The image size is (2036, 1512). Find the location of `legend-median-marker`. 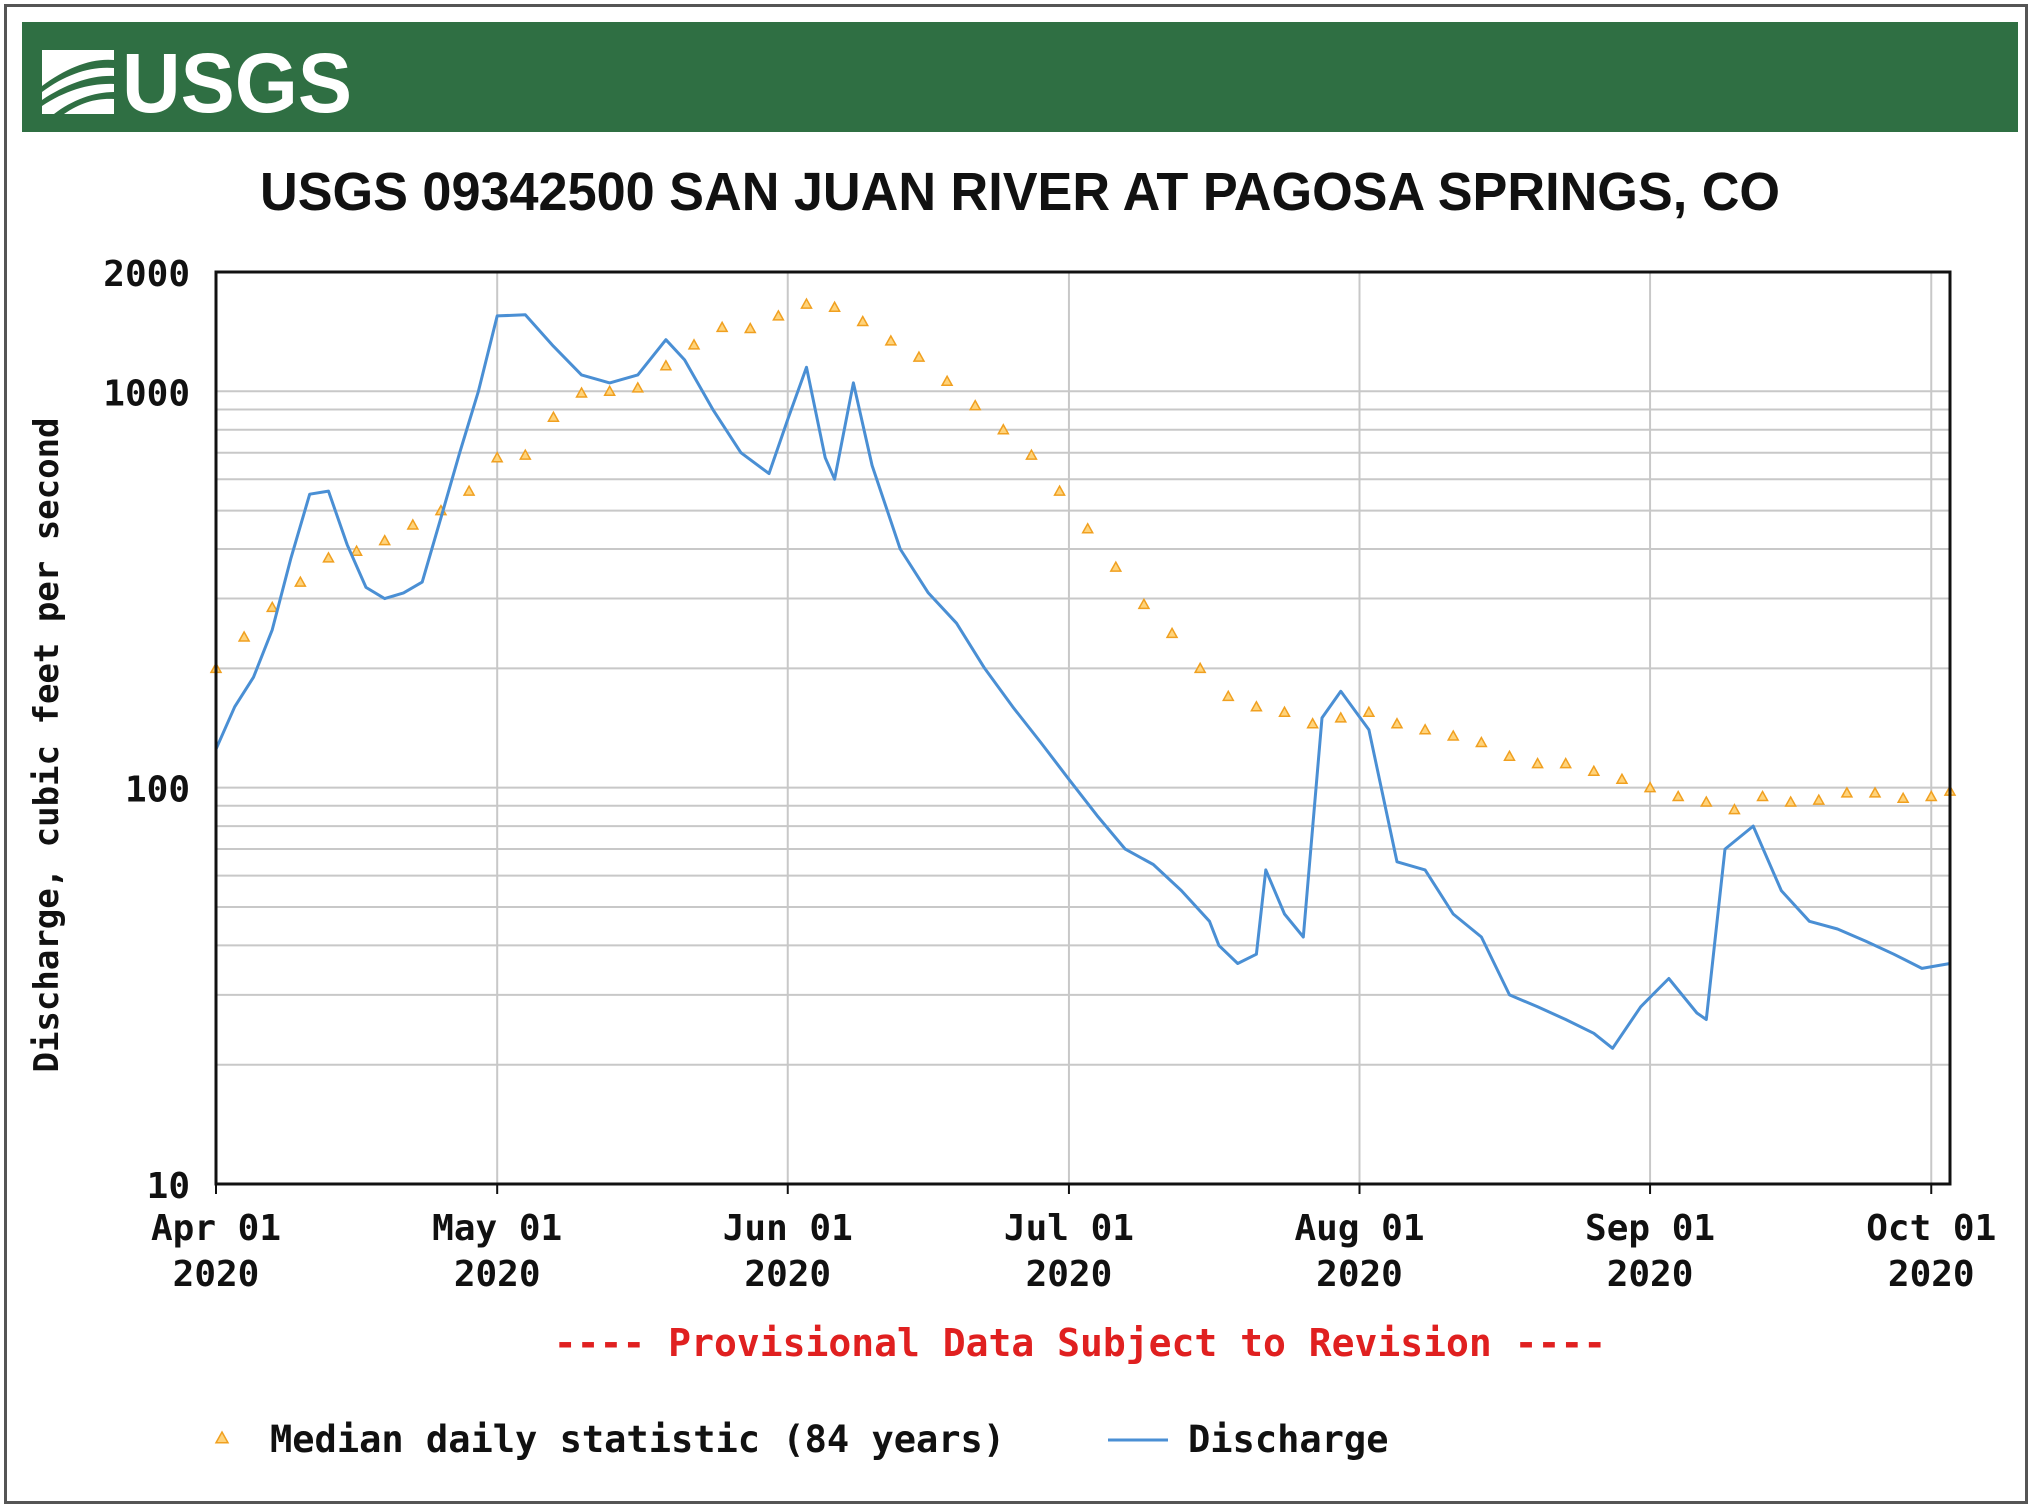

legend-median-marker is located at coordinates (222, 1437).